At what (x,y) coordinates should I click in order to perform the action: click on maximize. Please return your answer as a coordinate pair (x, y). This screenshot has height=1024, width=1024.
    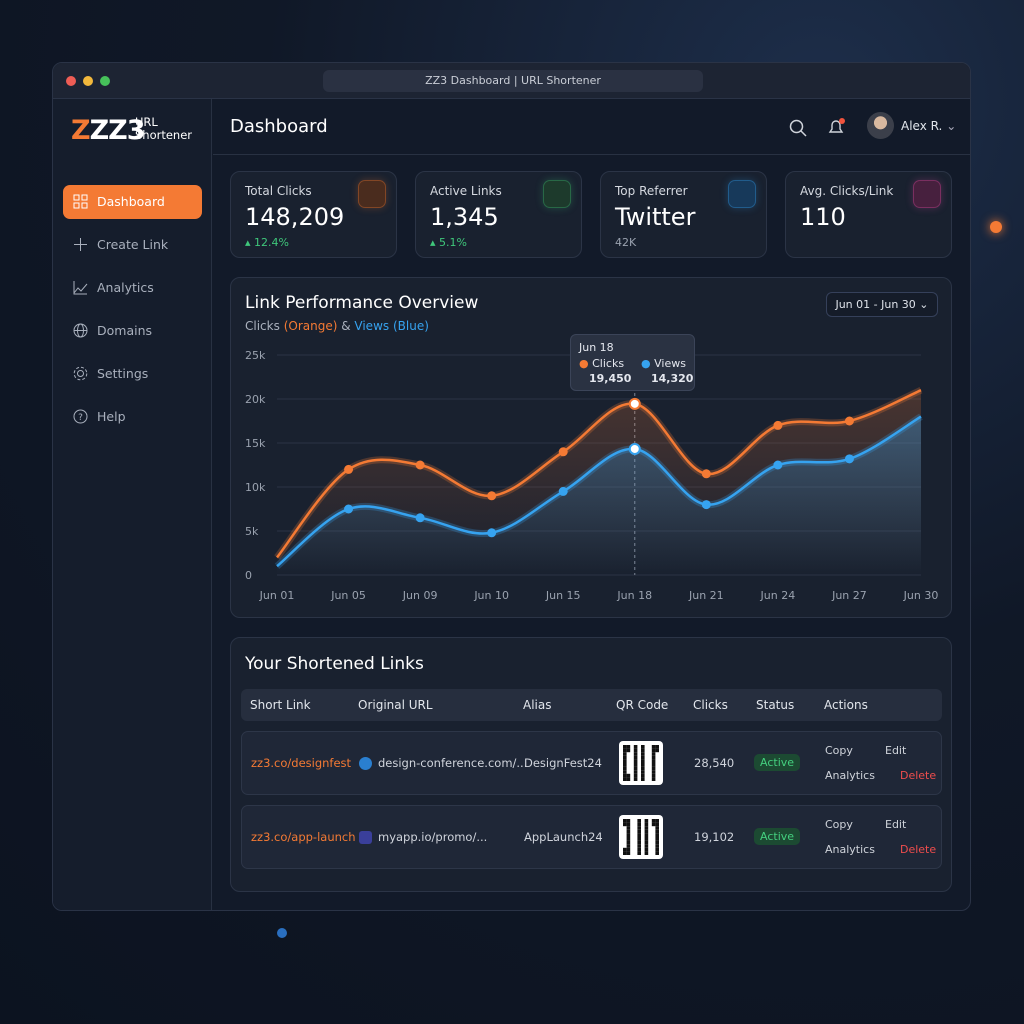
    Looking at the image, I should click on (105, 81).